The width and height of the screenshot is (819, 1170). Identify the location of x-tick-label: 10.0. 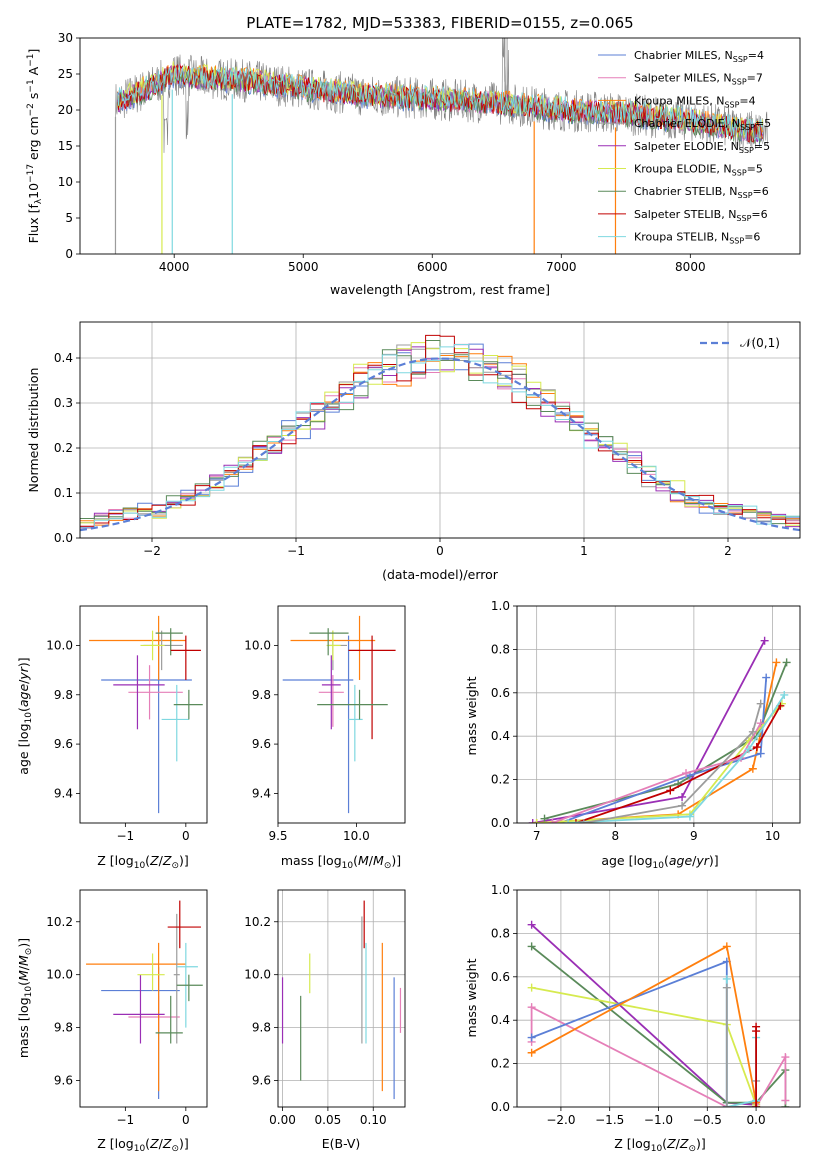
(356, 836).